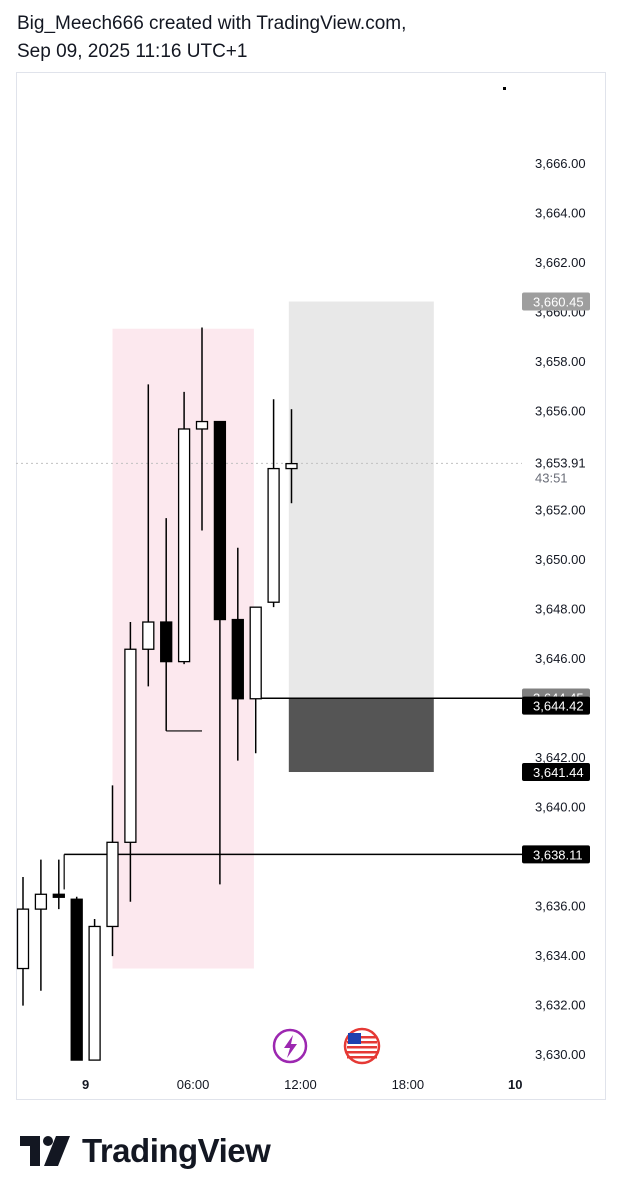 This screenshot has height=1200, width=623. Describe the element at coordinates (176, 1150) in the screenshot. I see `tradingview-wordmark: TradingView` at that location.